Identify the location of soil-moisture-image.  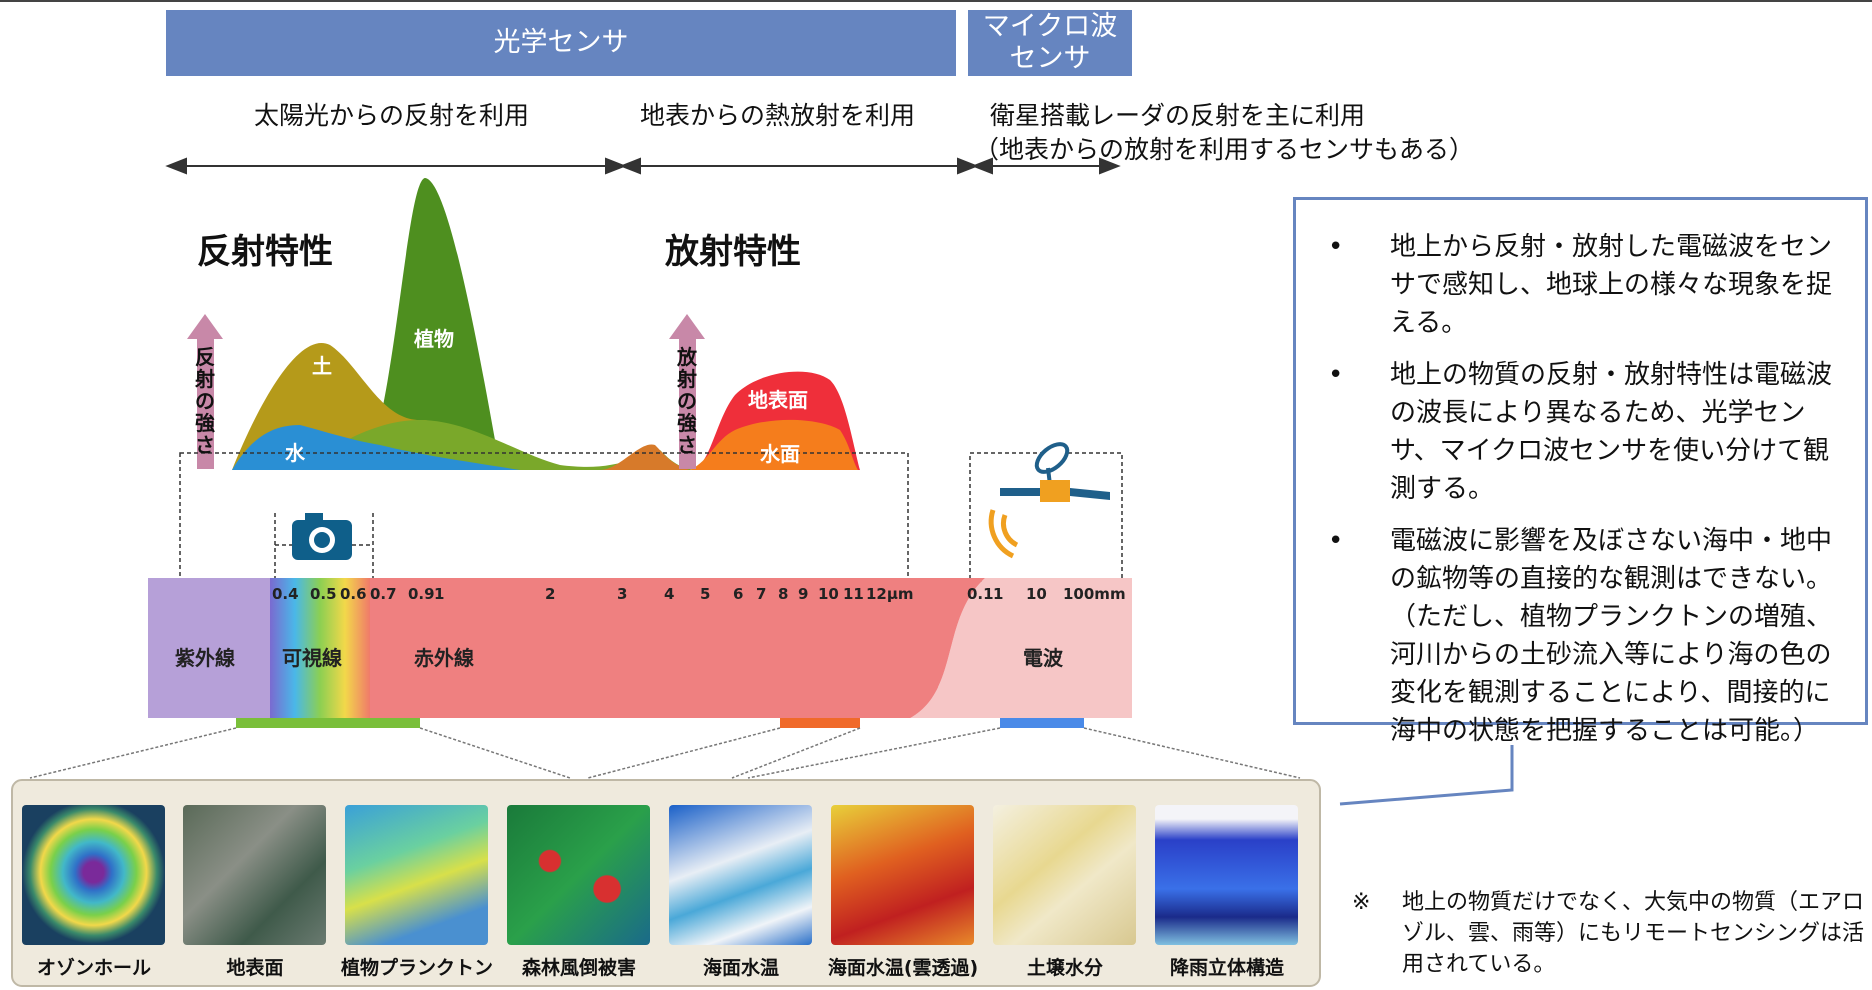
(1064, 875).